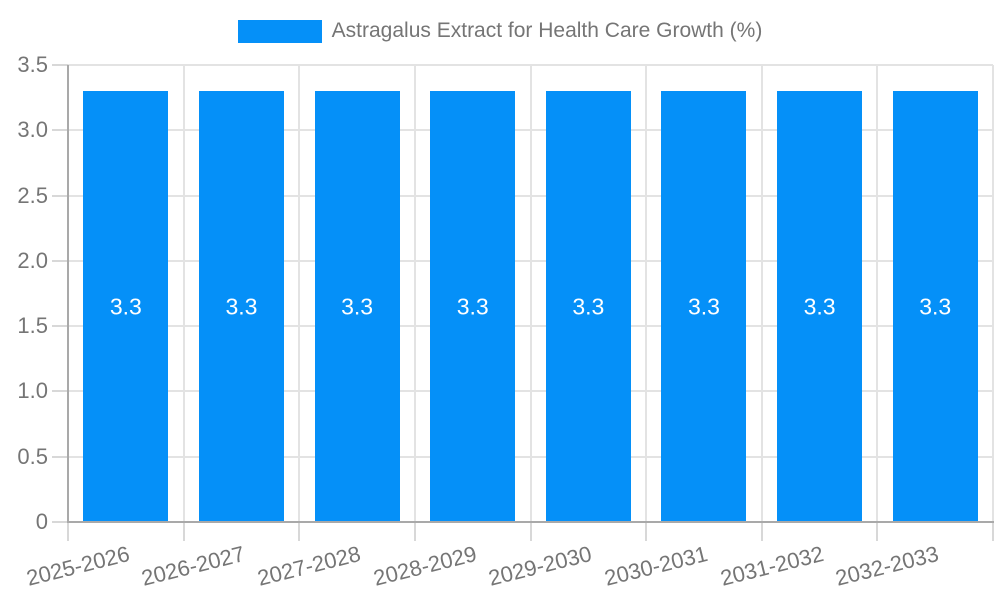 The image size is (1000, 600). I want to click on y-axis-tick-label: 2.0, so click(32, 260).